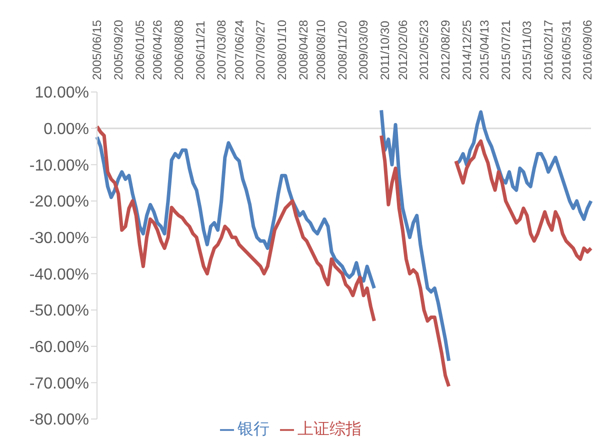 This screenshot has width=593, height=444. I want to click on x-tick-label: 2008/01/10, so click(282, 50).